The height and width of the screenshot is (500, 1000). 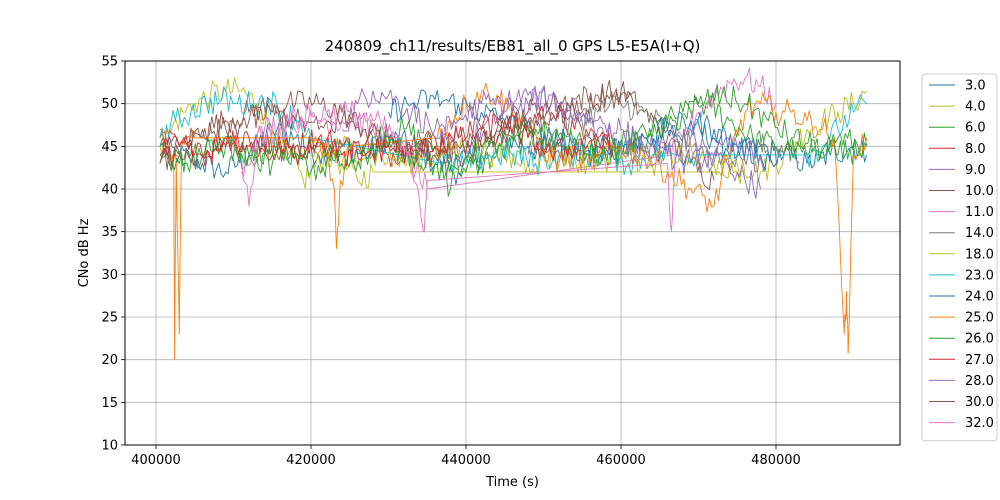 I want to click on legend-label: 25.0, so click(x=979, y=318).